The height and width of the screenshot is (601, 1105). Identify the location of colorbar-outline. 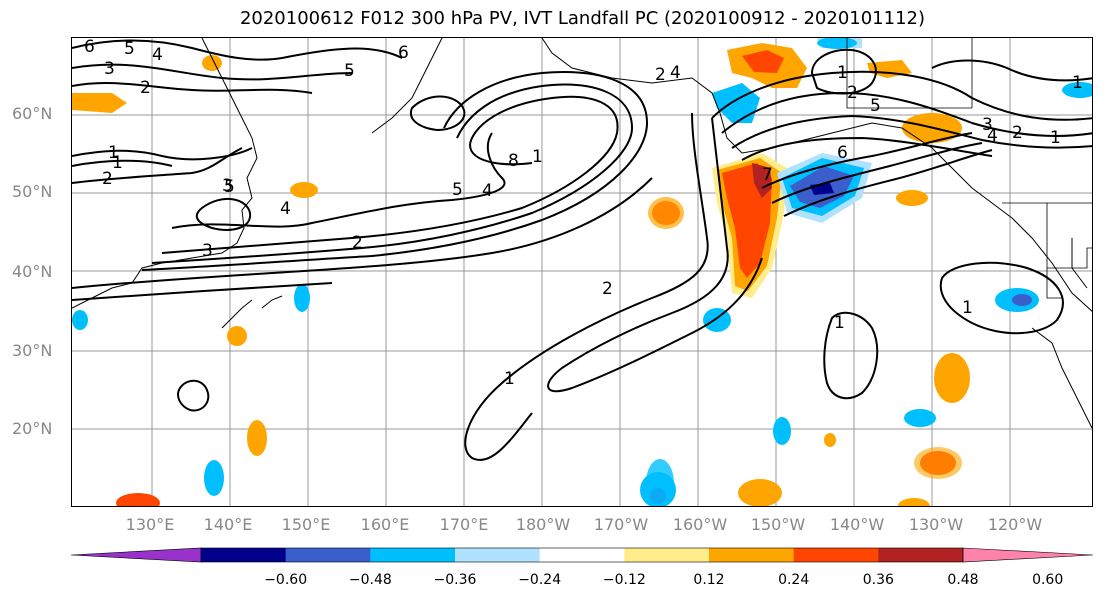
(582, 555).